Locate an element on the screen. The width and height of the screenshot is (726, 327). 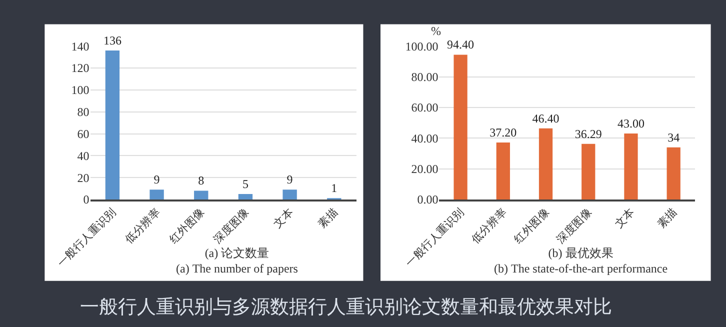
data-label: 8 is located at coordinates (201, 181).